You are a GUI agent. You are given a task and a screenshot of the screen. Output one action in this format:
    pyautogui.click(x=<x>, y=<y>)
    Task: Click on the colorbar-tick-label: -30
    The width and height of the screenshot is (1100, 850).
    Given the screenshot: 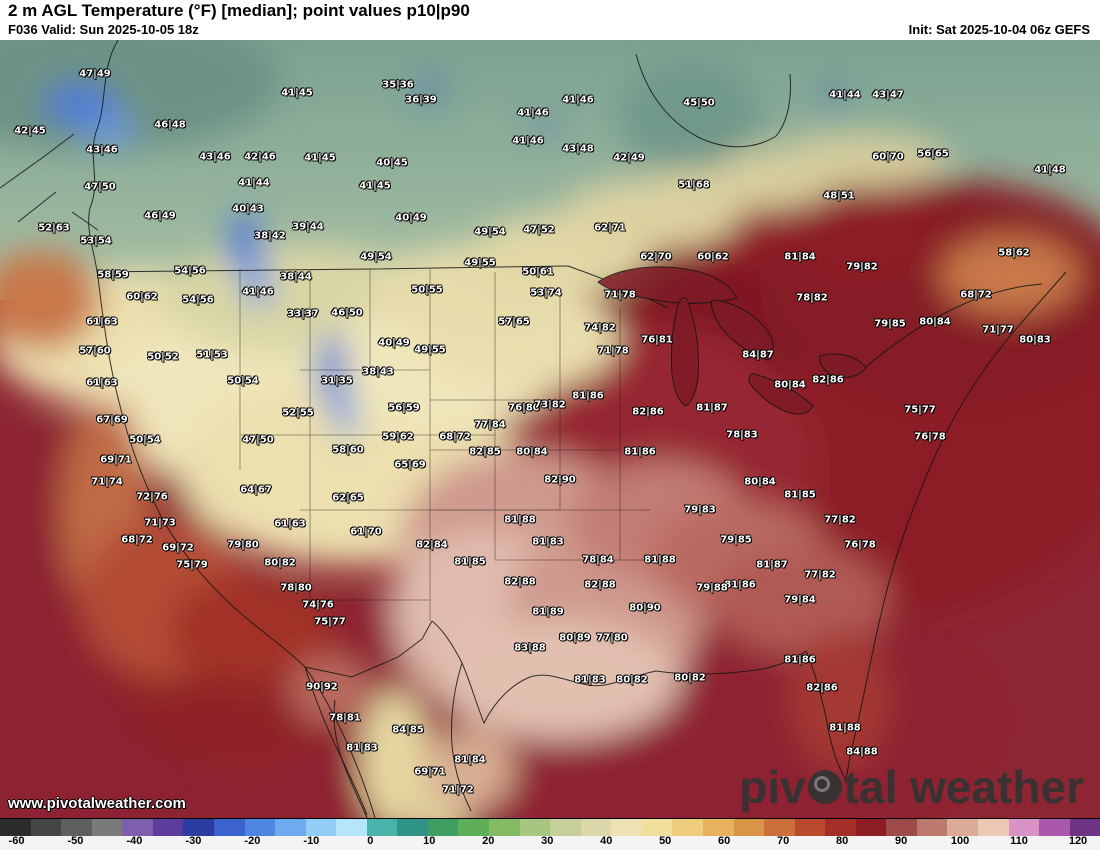 What is the action you would take?
    pyautogui.click(x=193, y=841)
    